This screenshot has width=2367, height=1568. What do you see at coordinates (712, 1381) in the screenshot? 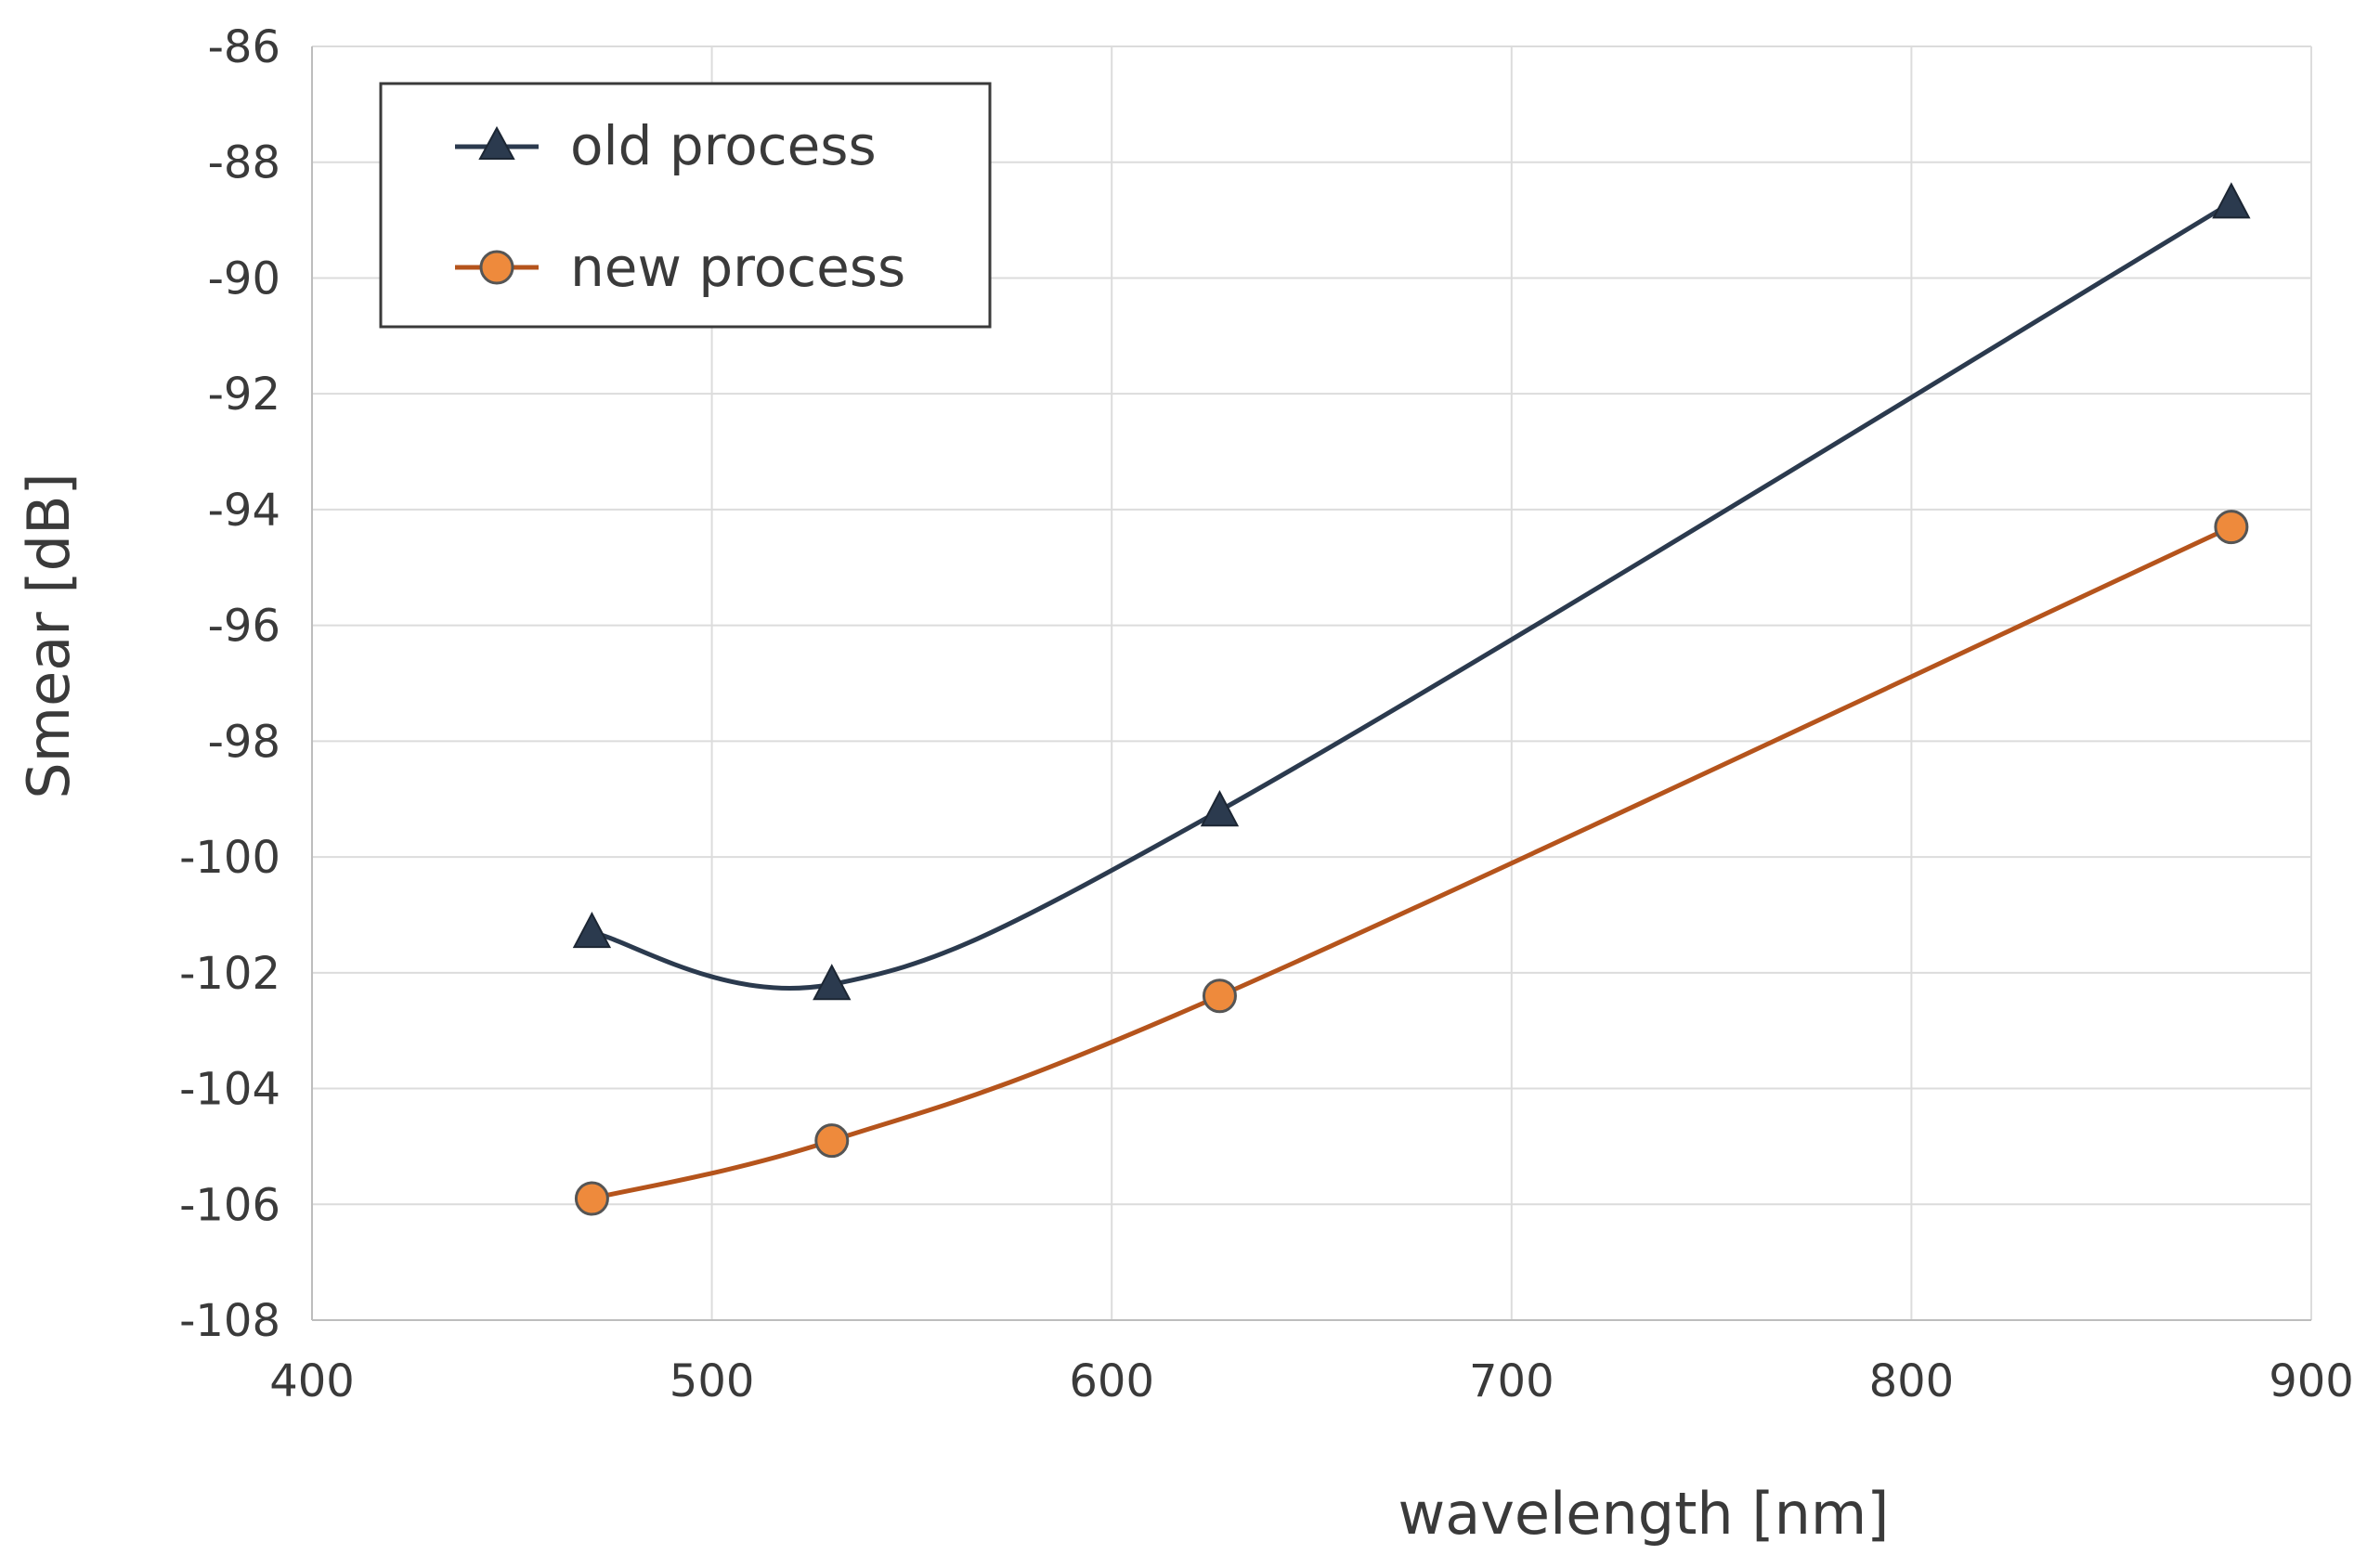
I see `x-tick-label: 500` at bounding box center [712, 1381].